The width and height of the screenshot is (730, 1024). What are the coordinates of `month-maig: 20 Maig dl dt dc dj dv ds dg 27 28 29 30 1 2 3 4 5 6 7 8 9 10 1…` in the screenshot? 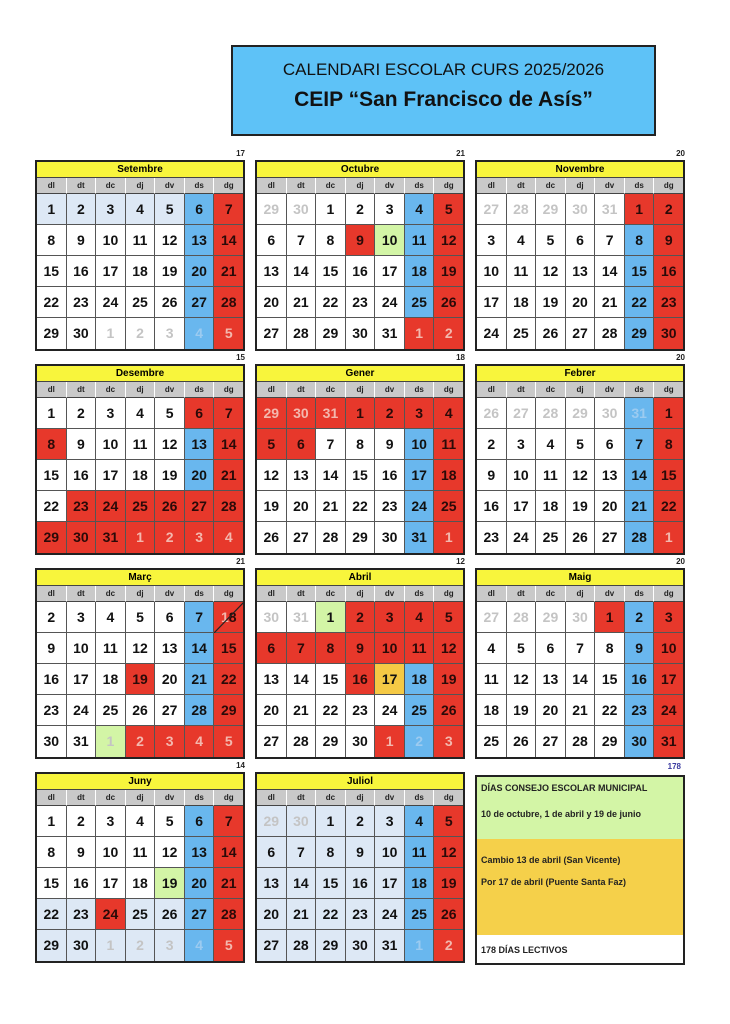 It's located at (580, 658).